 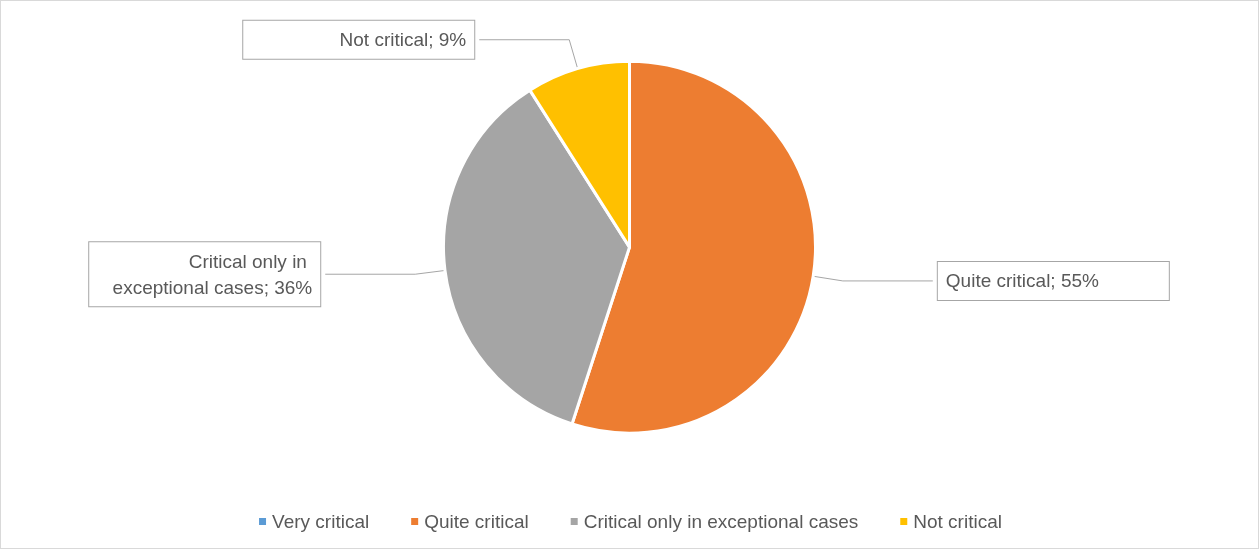 What do you see at coordinates (1022, 281) in the screenshot?
I see `data-label: Quite critical; 55%` at bounding box center [1022, 281].